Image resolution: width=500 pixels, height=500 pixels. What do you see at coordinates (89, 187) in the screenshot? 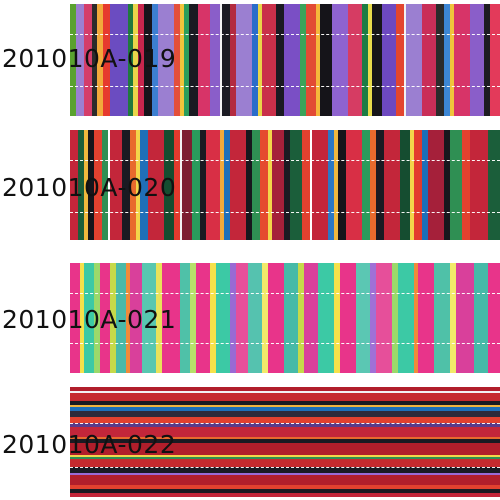
I see `product-code-label: 201010A-020` at bounding box center [89, 187].